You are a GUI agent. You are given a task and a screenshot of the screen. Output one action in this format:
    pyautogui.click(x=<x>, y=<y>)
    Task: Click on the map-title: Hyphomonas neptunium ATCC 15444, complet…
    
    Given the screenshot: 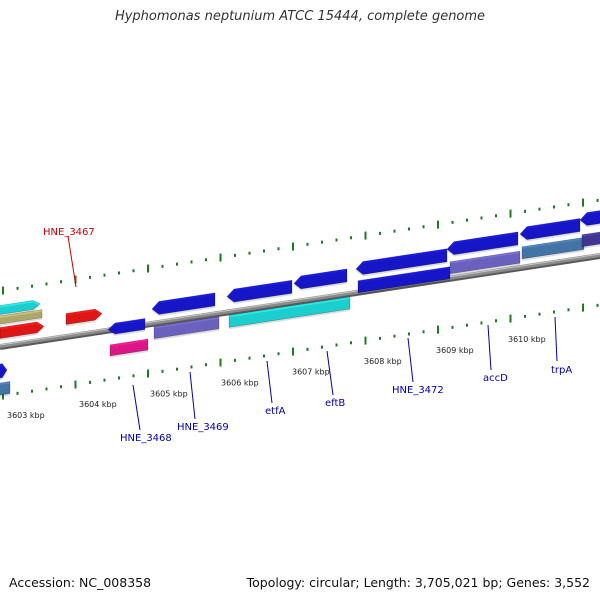 What is the action you would take?
    pyautogui.click(x=300, y=16)
    